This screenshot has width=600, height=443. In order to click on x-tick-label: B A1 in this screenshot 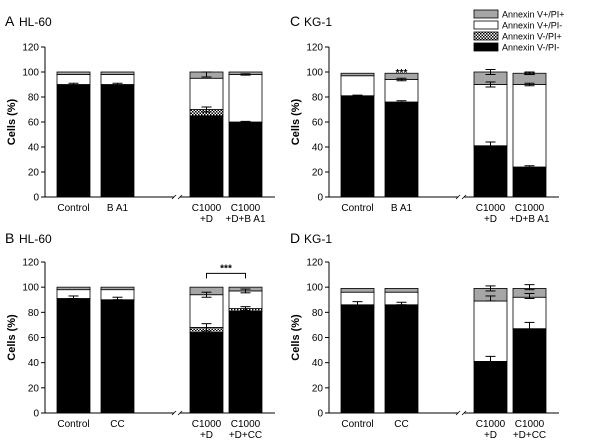, I will do `click(402, 208)`.